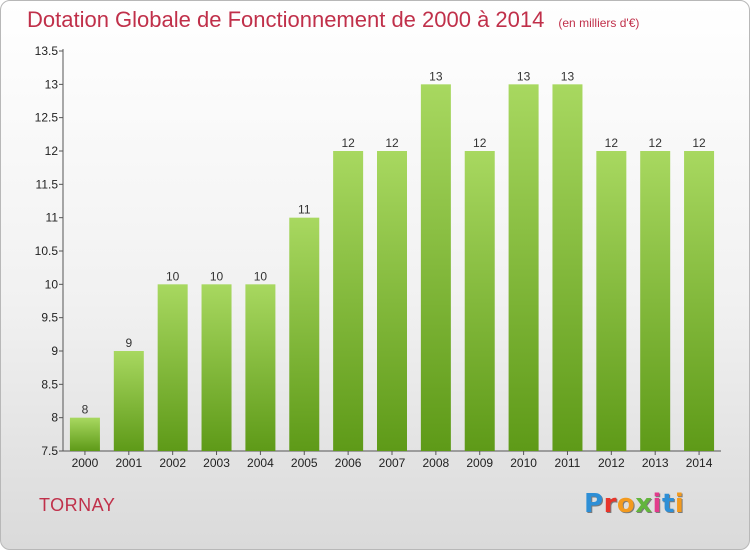 This screenshot has width=750, height=550. What do you see at coordinates (216, 463) in the screenshot?
I see `x-tick-label: 2003` at bounding box center [216, 463].